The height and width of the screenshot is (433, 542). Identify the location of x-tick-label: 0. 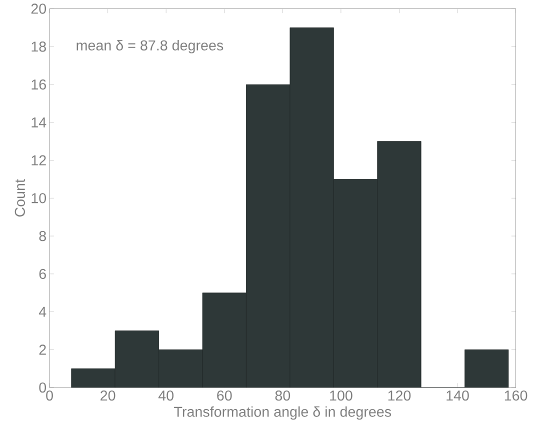
(49, 395).